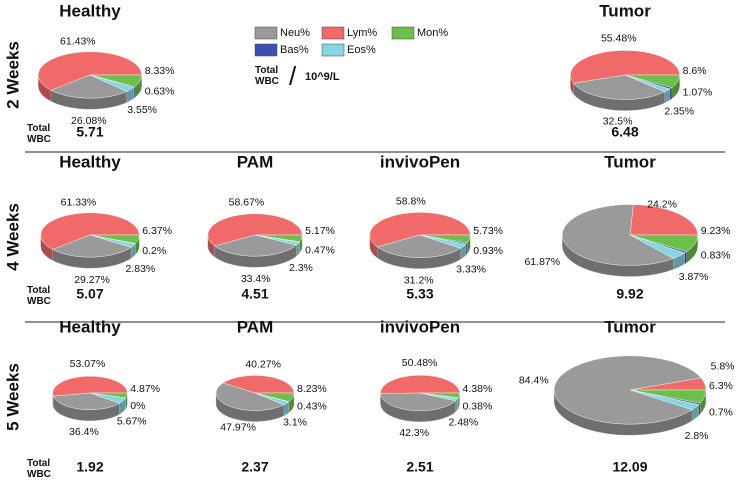 This screenshot has height=484, width=741. Describe the element at coordinates (84, 432) in the screenshot. I see `value-label: 36.4%` at that location.